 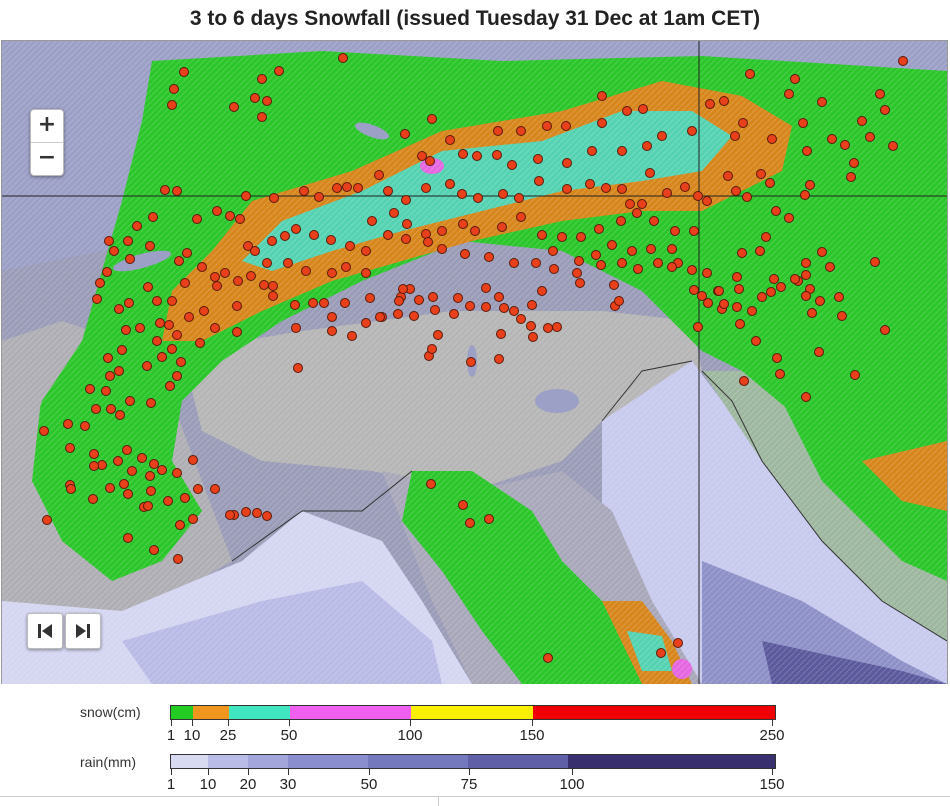 I want to click on zoom-in-button: +, so click(x=47, y=124).